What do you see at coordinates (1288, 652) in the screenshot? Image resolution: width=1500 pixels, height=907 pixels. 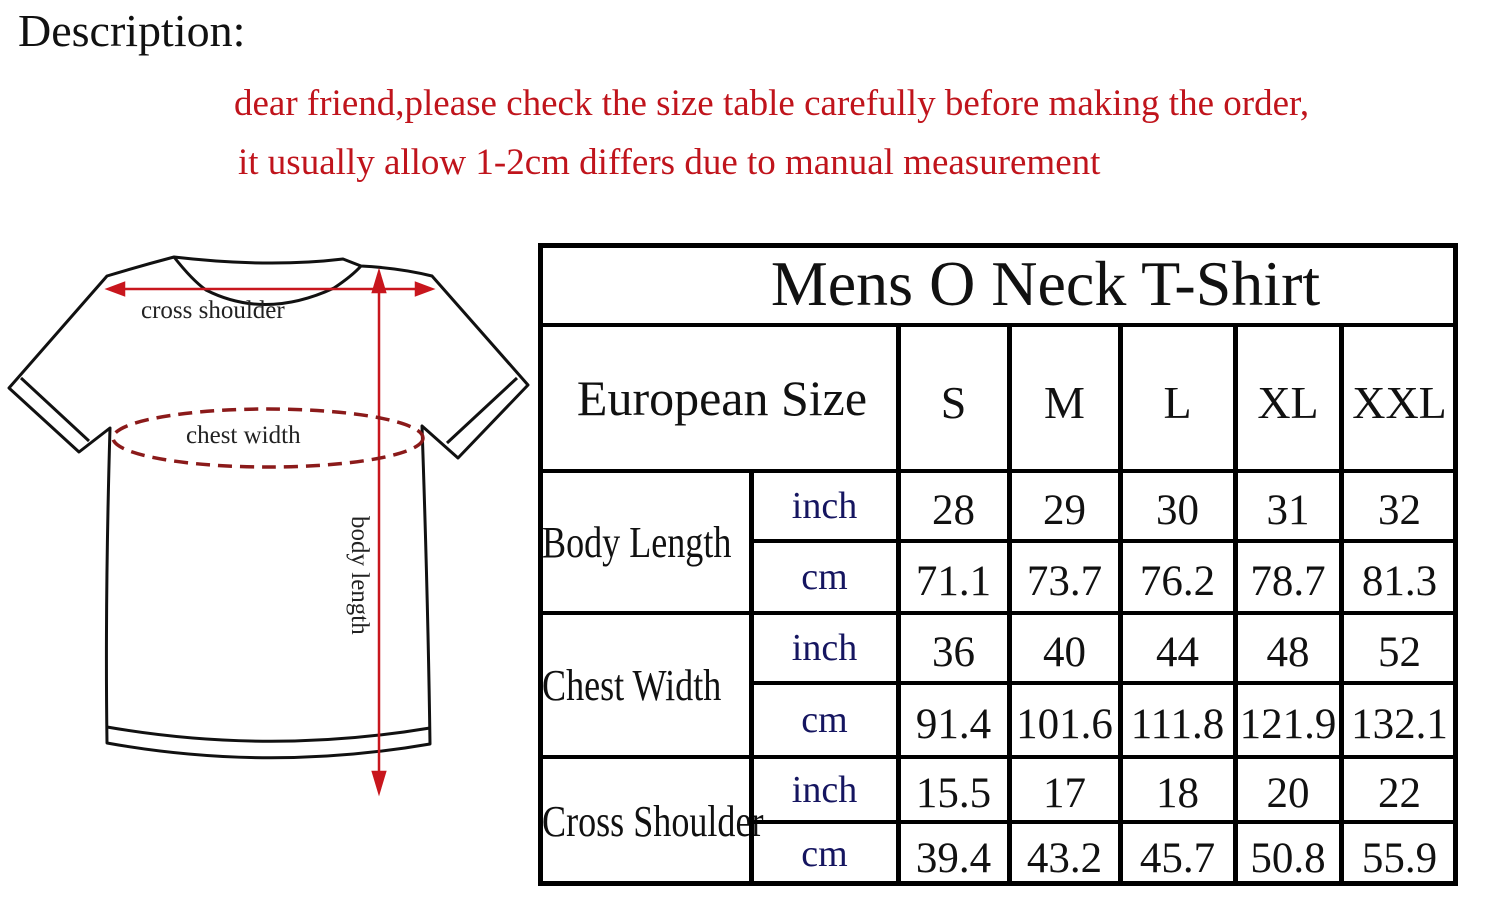 I see `table-cell: 48` at bounding box center [1288, 652].